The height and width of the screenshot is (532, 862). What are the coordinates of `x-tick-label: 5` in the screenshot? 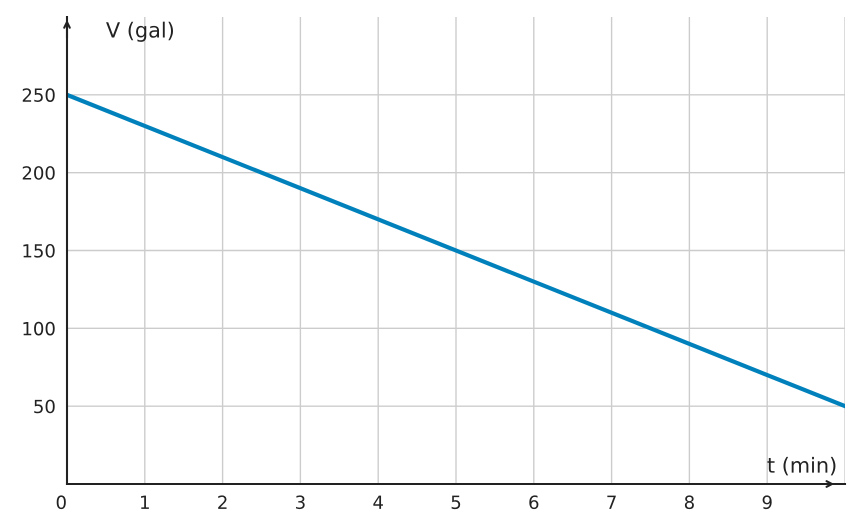 It's located at (456, 503).